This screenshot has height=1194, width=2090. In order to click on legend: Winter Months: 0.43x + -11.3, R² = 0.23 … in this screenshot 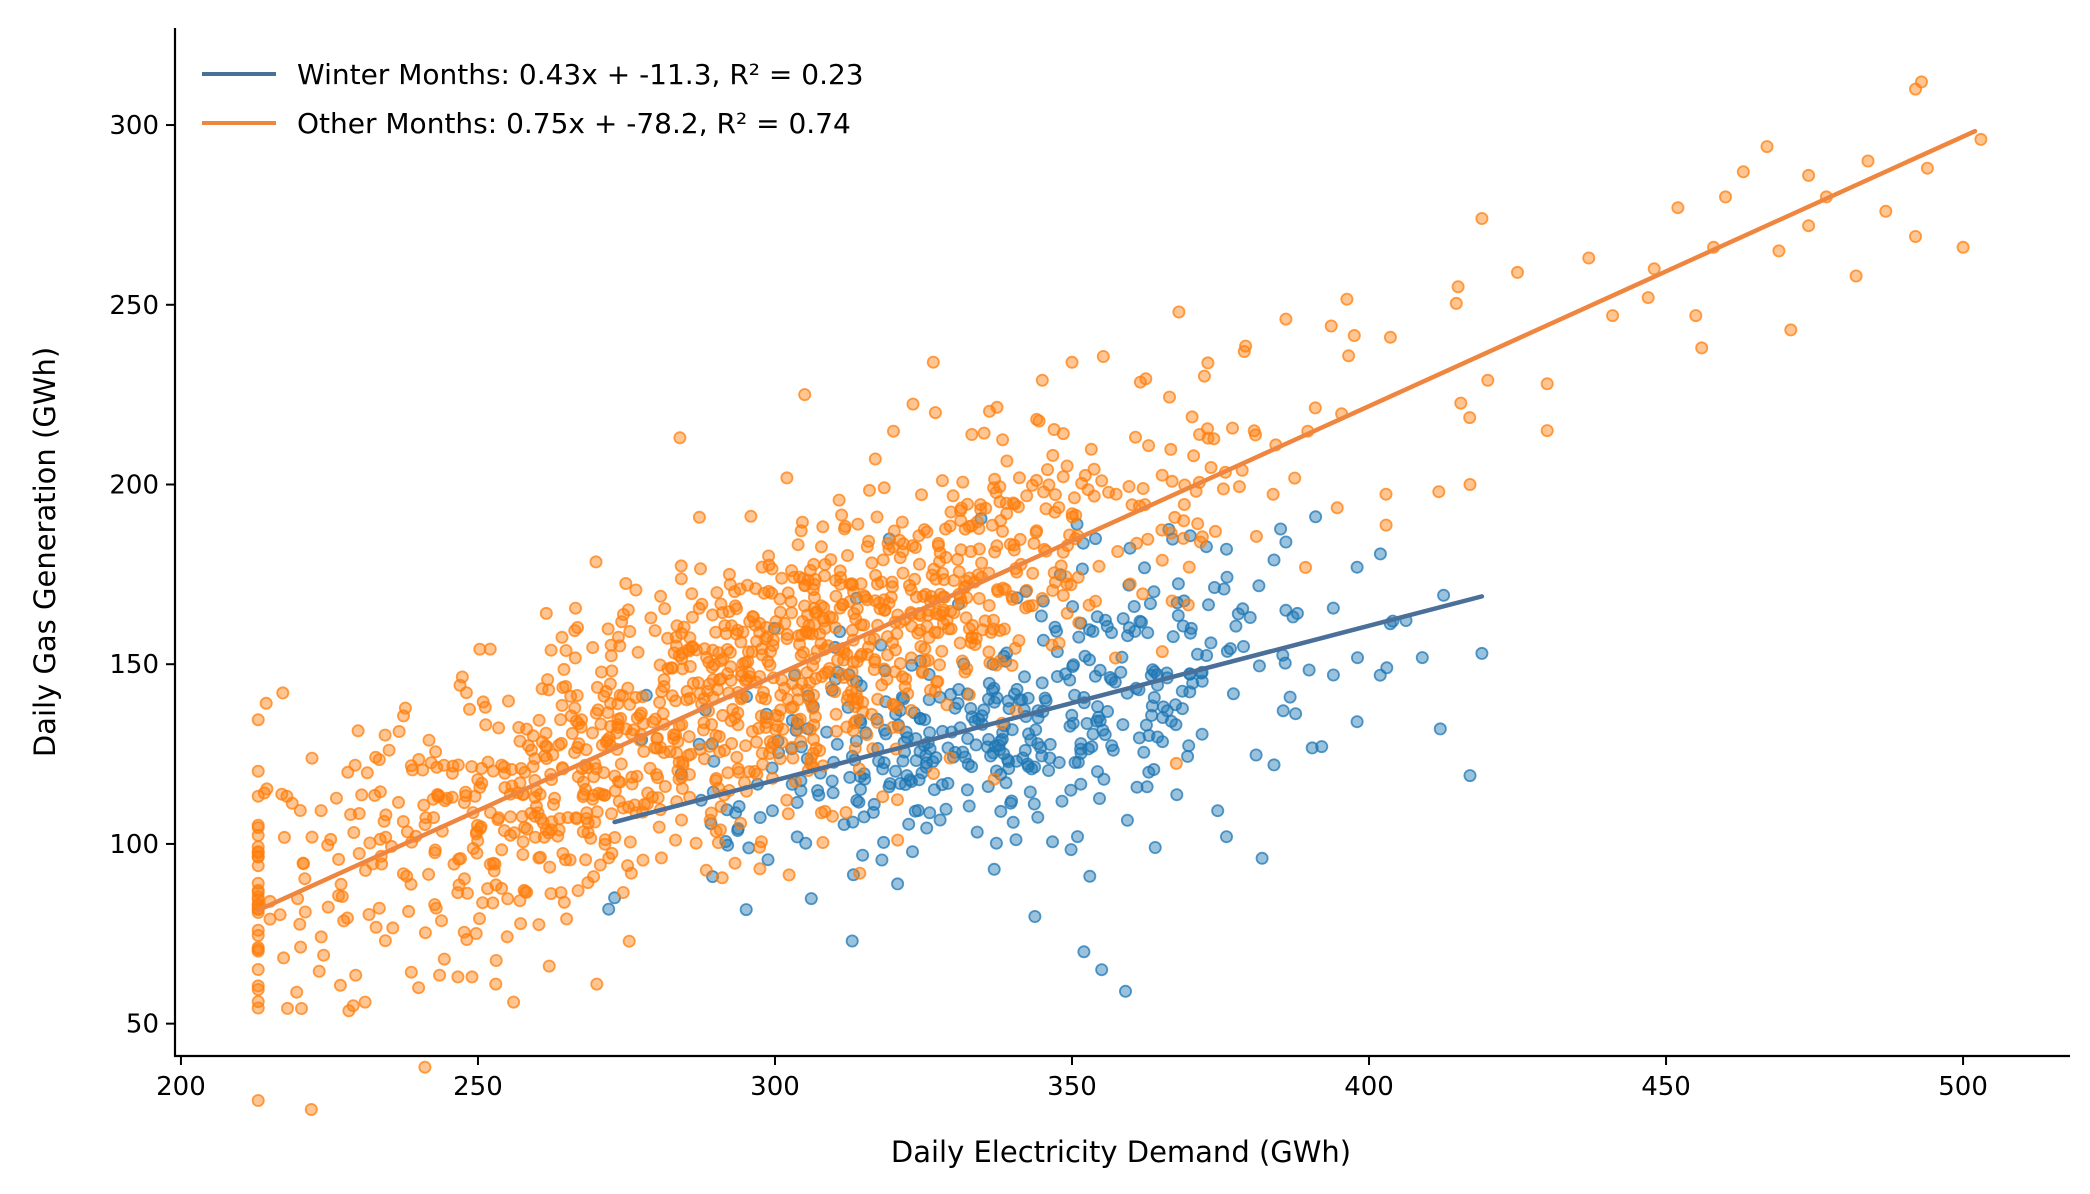, I will do `click(533, 99)`.